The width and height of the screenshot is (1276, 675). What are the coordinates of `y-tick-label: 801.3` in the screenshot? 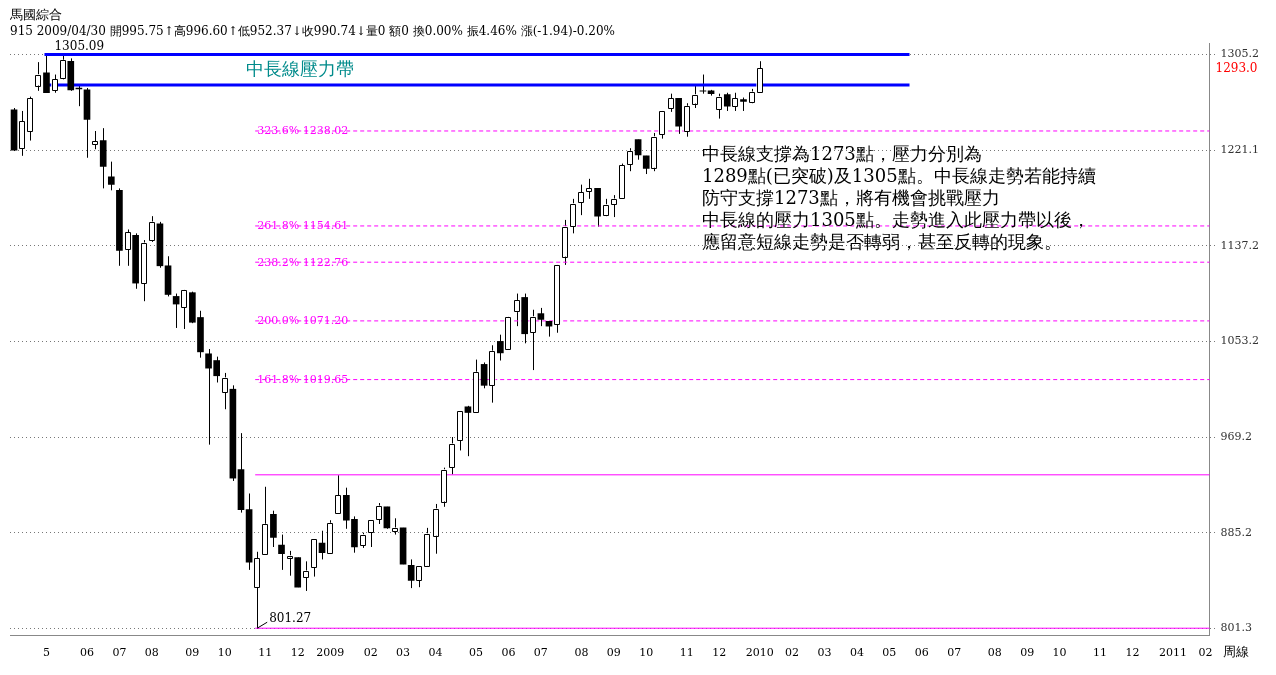 It's located at (1236, 628).